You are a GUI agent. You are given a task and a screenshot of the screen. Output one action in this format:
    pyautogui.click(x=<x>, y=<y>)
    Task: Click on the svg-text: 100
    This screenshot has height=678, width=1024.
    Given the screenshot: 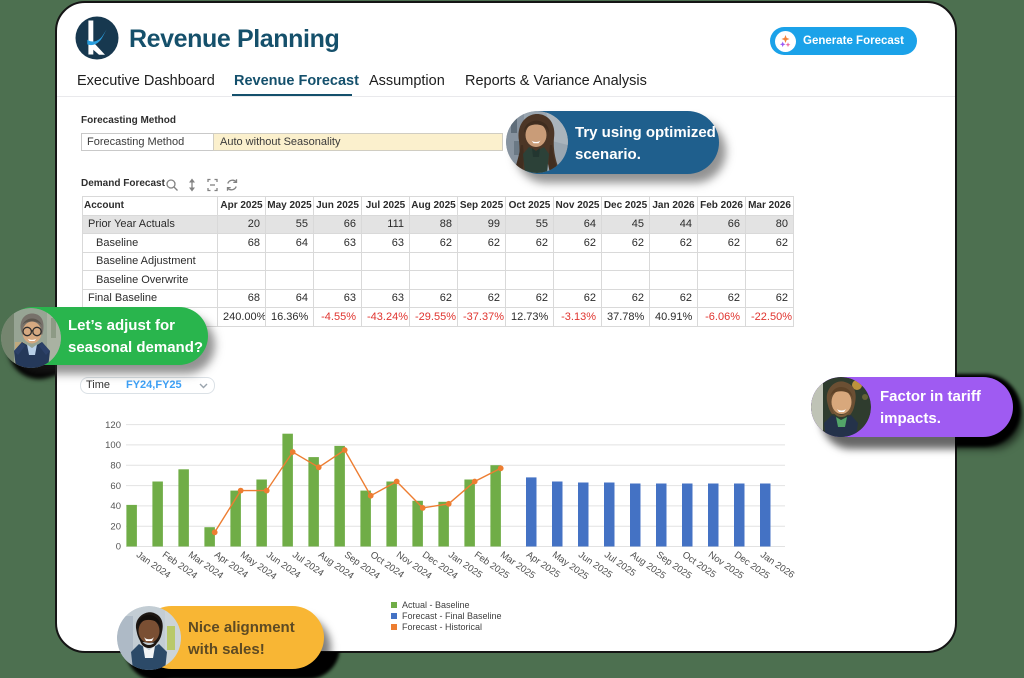 What is the action you would take?
    pyautogui.click(x=113, y=445)
    